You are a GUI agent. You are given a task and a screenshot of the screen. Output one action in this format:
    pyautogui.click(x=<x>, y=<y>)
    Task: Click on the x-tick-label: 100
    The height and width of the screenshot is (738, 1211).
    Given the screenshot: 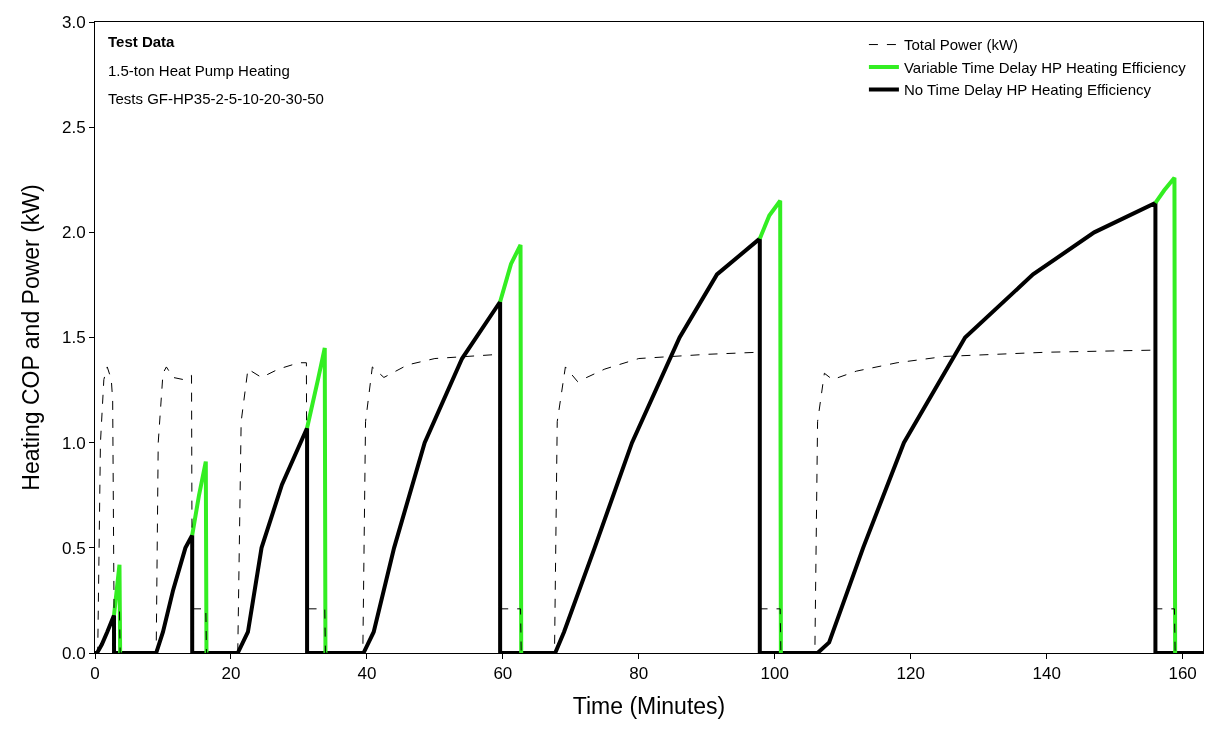 What is the action you would take?
    pyautogui.click(x=774, y=674)
    